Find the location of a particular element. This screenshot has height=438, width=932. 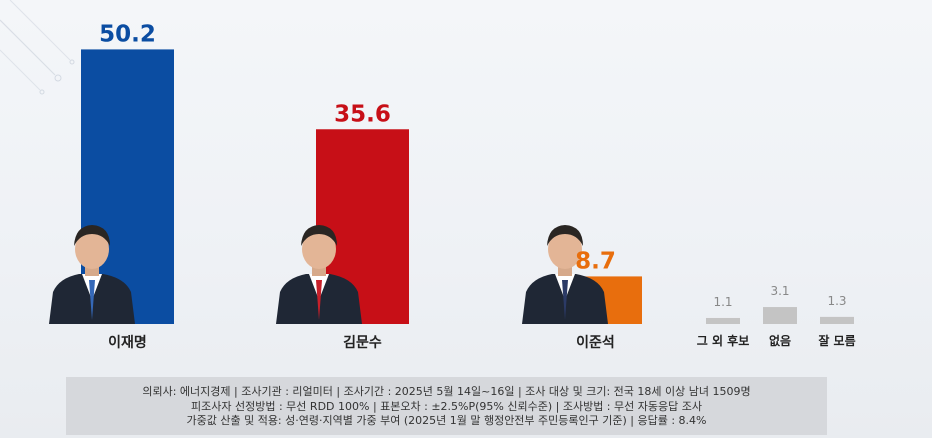

value-label-4: 3.1 is located at coordinates (779, 291).